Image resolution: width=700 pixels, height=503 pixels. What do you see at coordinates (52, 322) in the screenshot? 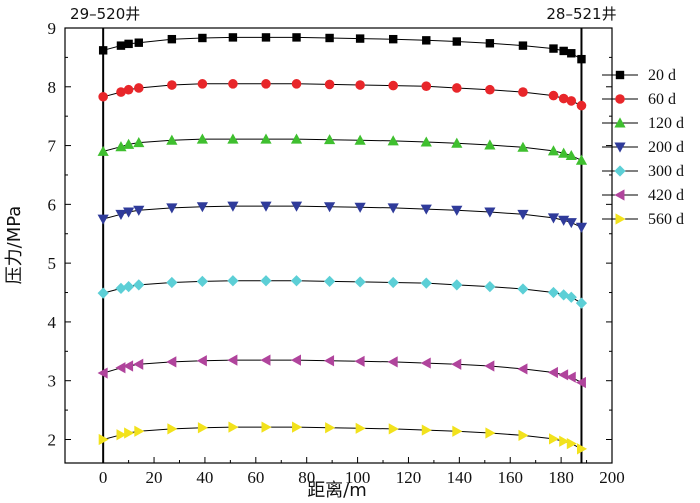
I see `y-tick-label-2: 4` at bounding box center [52, 322].